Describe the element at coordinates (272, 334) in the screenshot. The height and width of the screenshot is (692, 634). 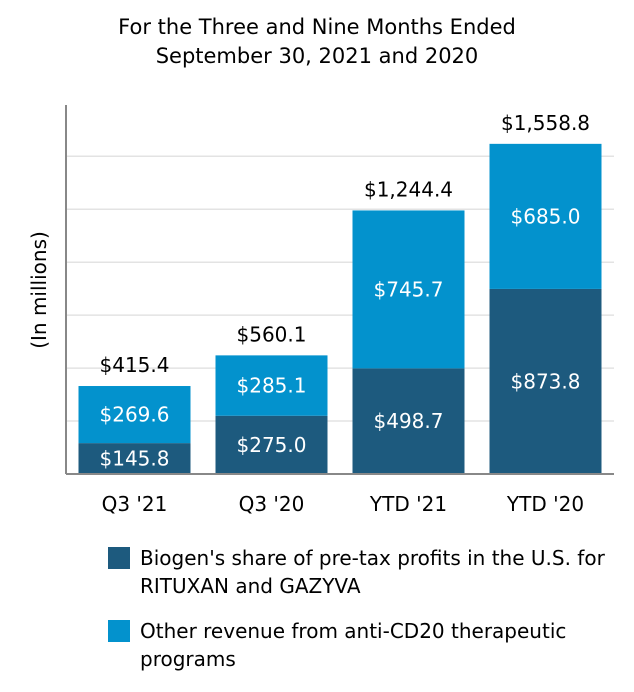
I see `bar-total-label: $560.1` at that location.